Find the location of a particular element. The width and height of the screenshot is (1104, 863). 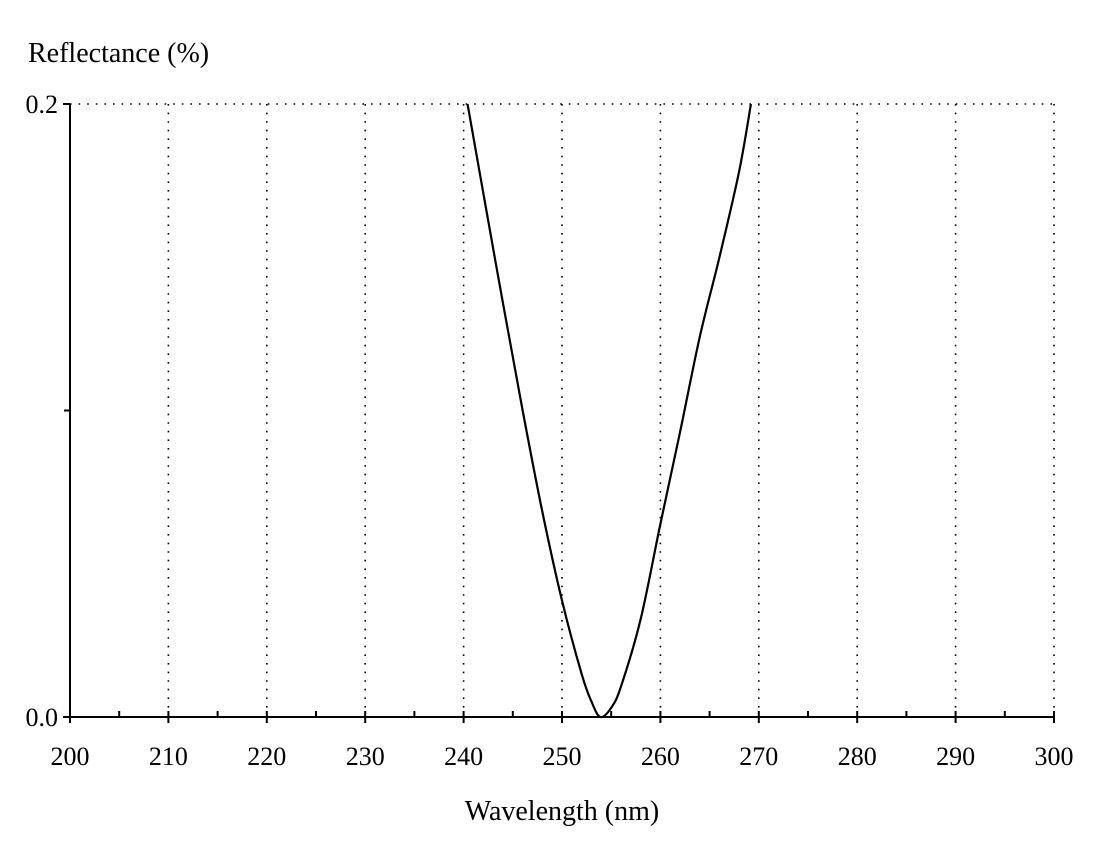

x-tick-label-240: 240 is located at coordinates (463, 756).